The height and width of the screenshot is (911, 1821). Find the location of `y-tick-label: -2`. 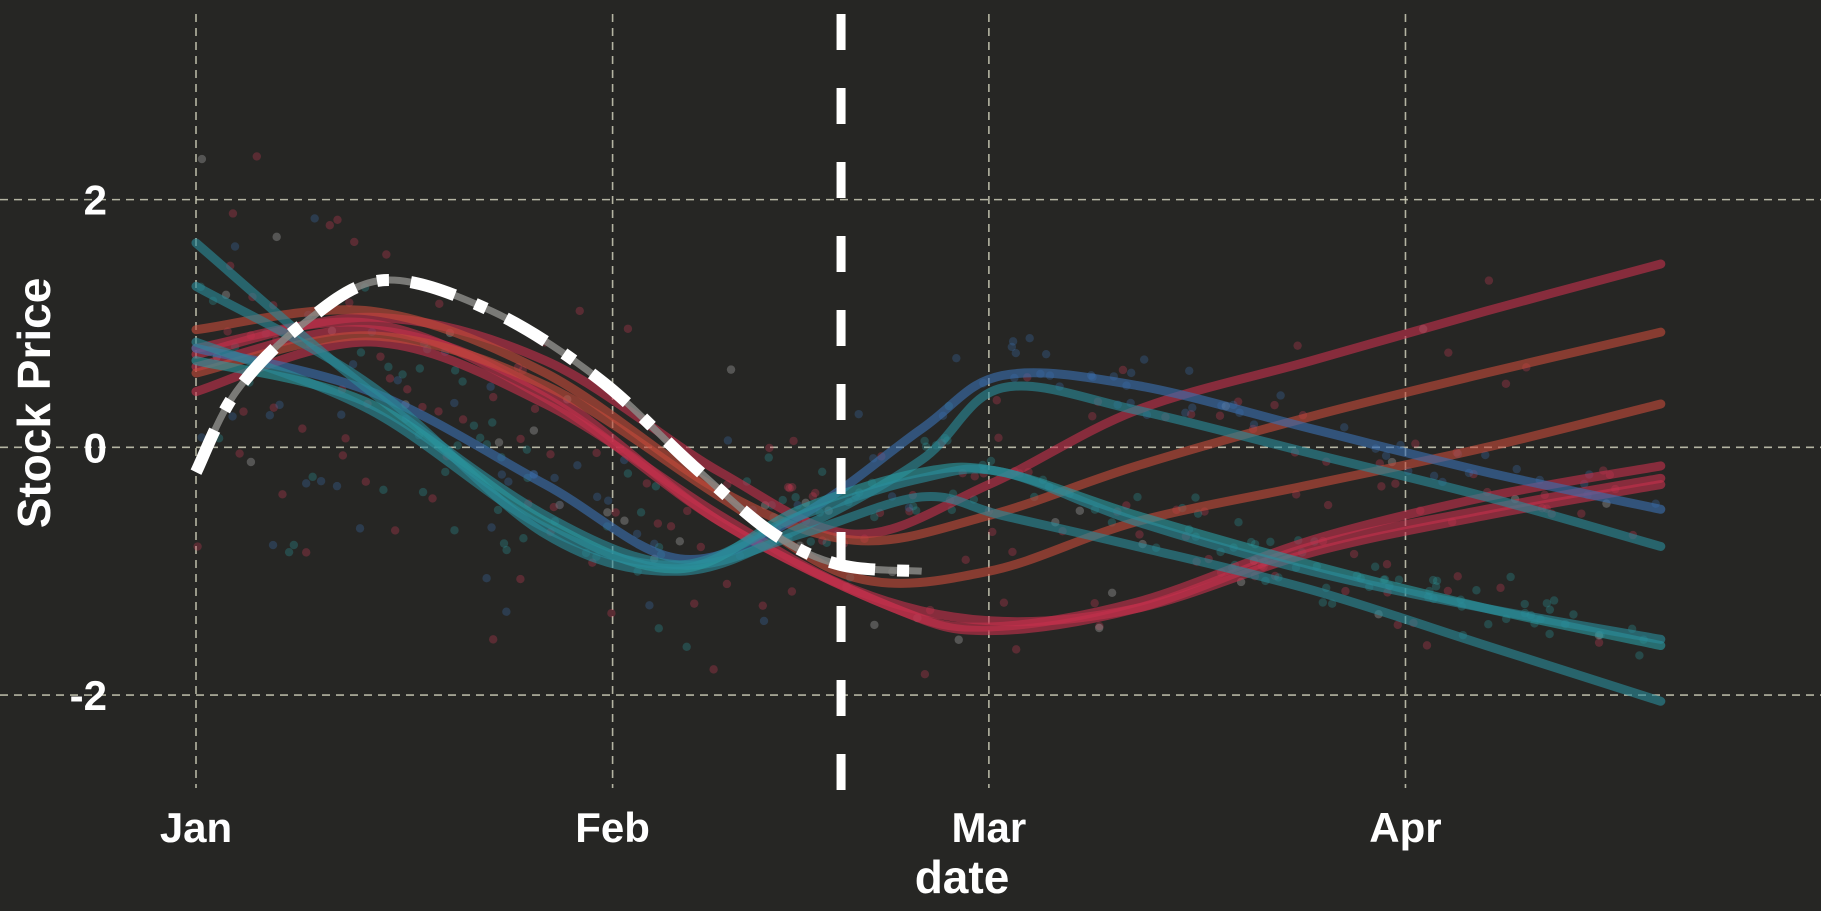

y-tick-label: -2 is located at coordinates (88, 695).